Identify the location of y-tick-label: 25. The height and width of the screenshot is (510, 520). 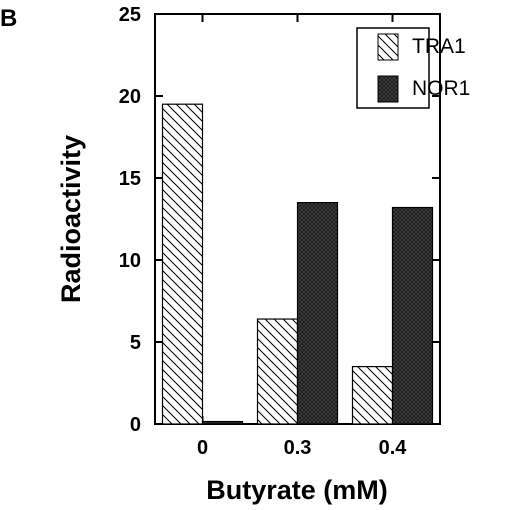
(130, 15).